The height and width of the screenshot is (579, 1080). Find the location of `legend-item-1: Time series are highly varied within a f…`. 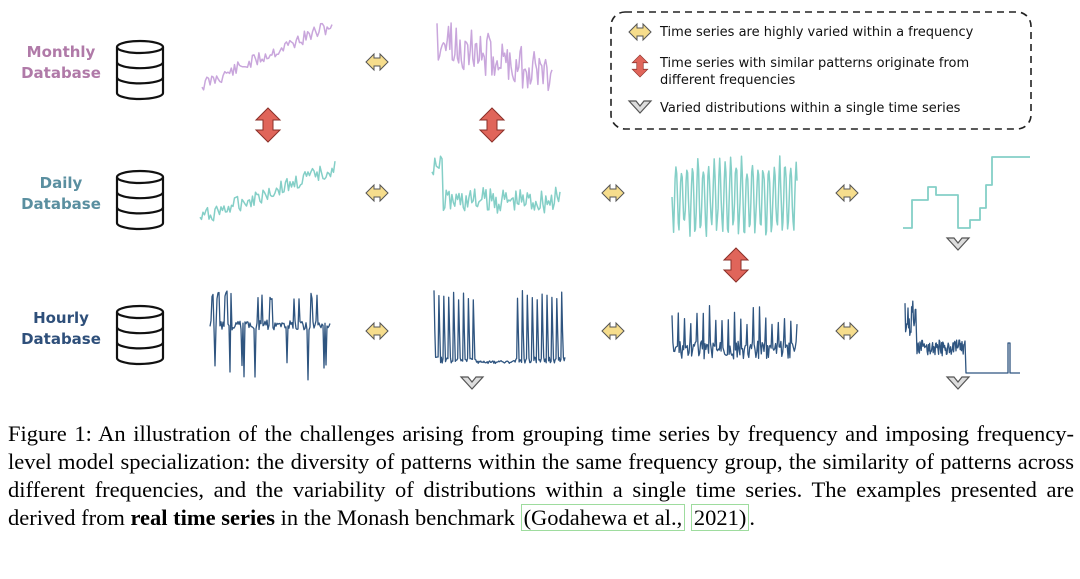

legend-item-1: Time series are highly varied within a f… is located at coordinates (817, 32).